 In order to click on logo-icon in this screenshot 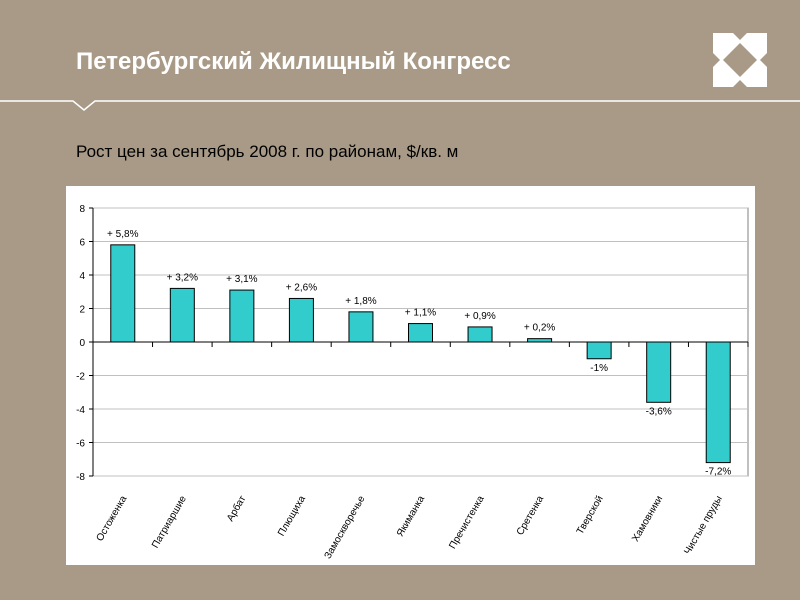, I will do `click(740, 60)`.